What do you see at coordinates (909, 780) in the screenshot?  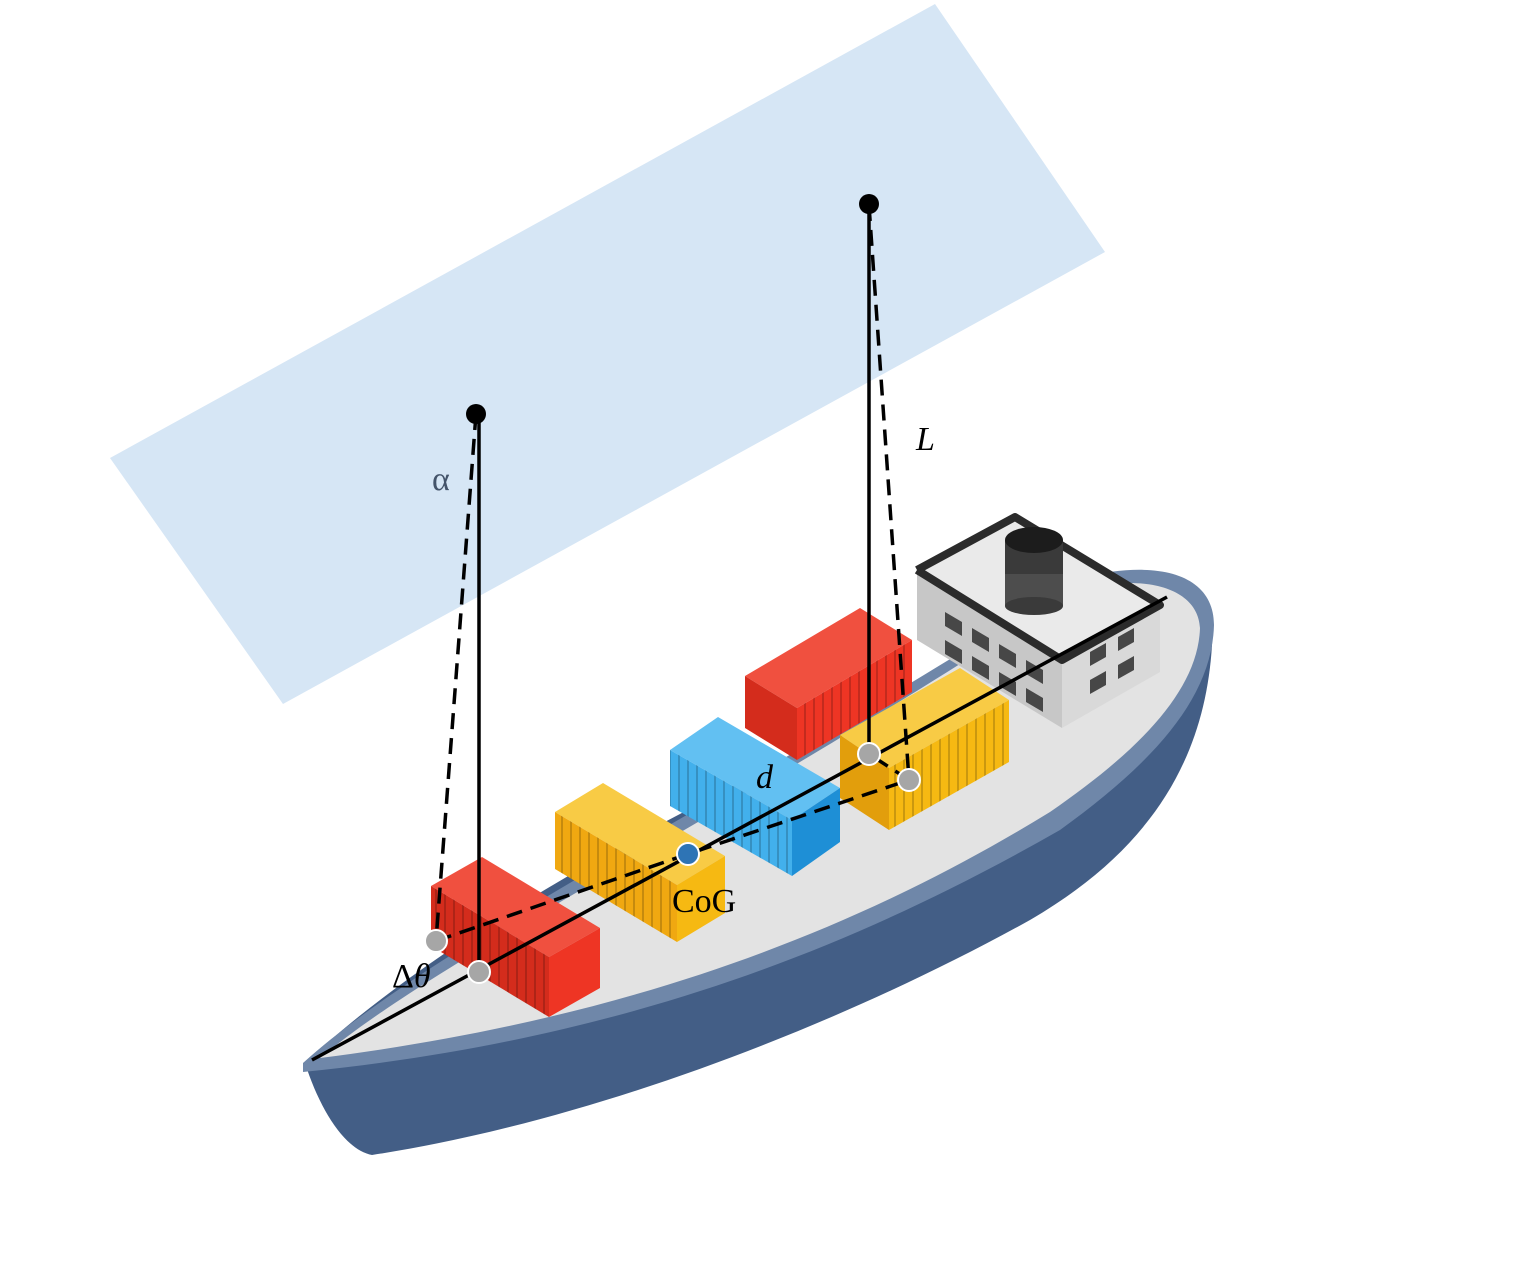 I see `attach-point-right-tilted` at bounding box center [909, 780].